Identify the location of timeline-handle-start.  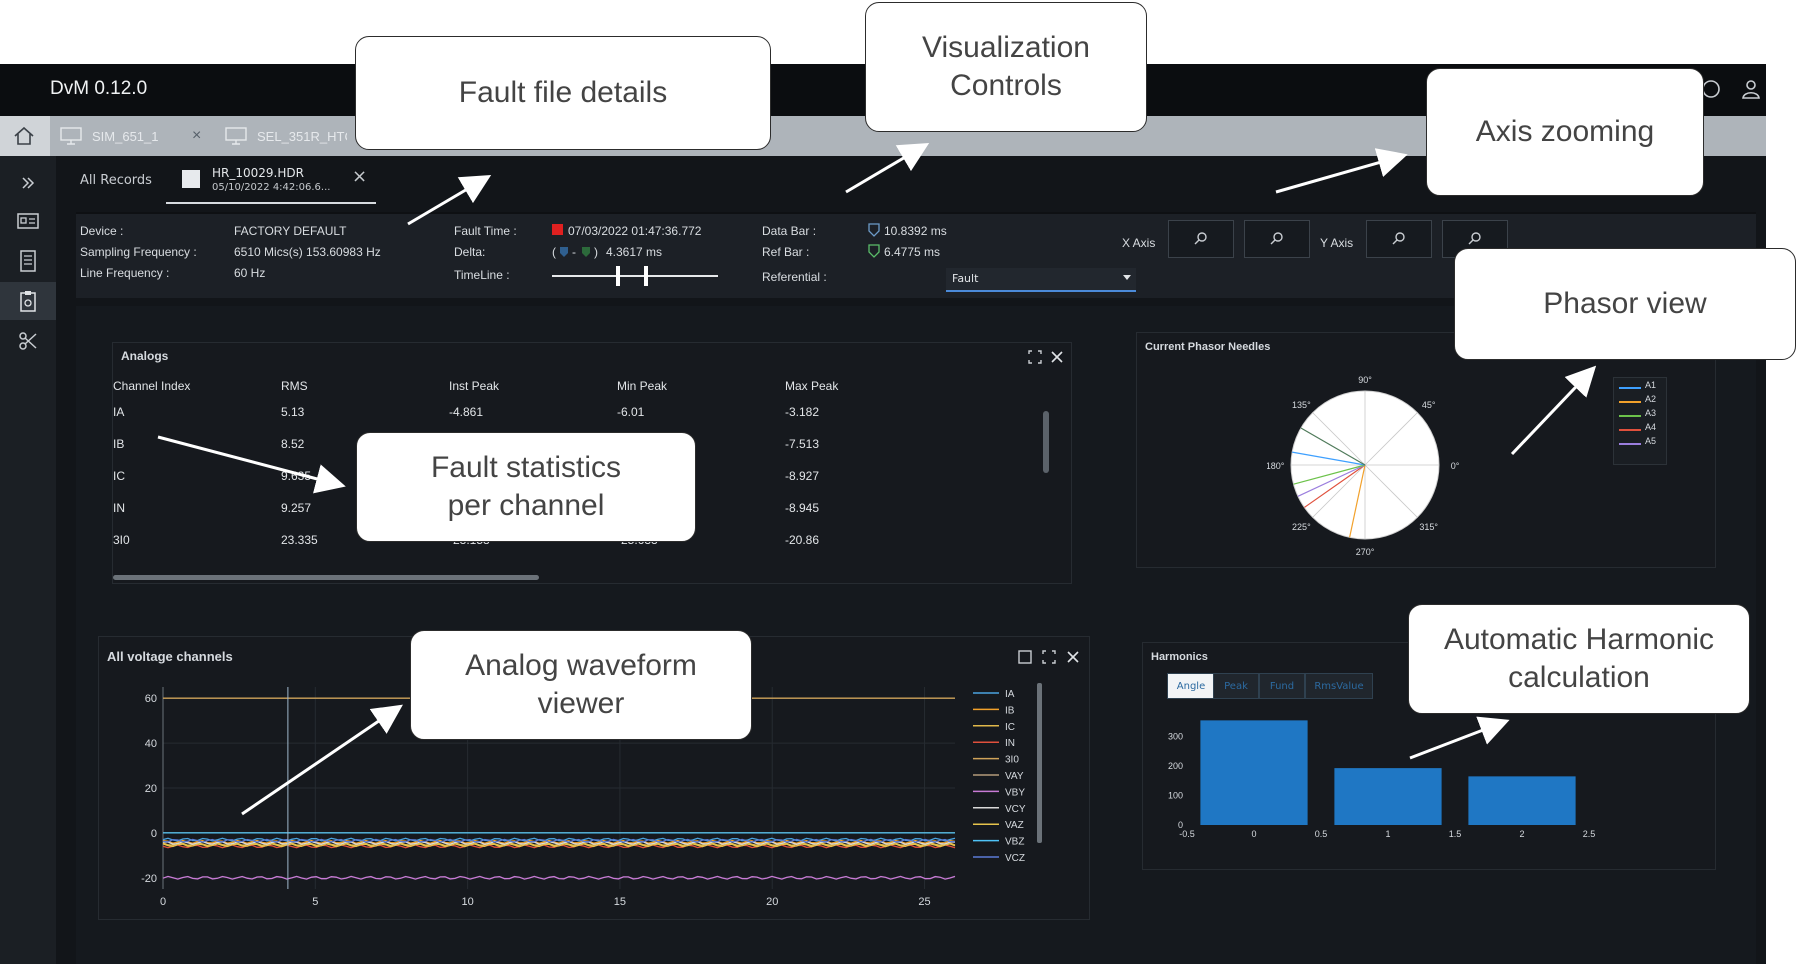
(618, 276).